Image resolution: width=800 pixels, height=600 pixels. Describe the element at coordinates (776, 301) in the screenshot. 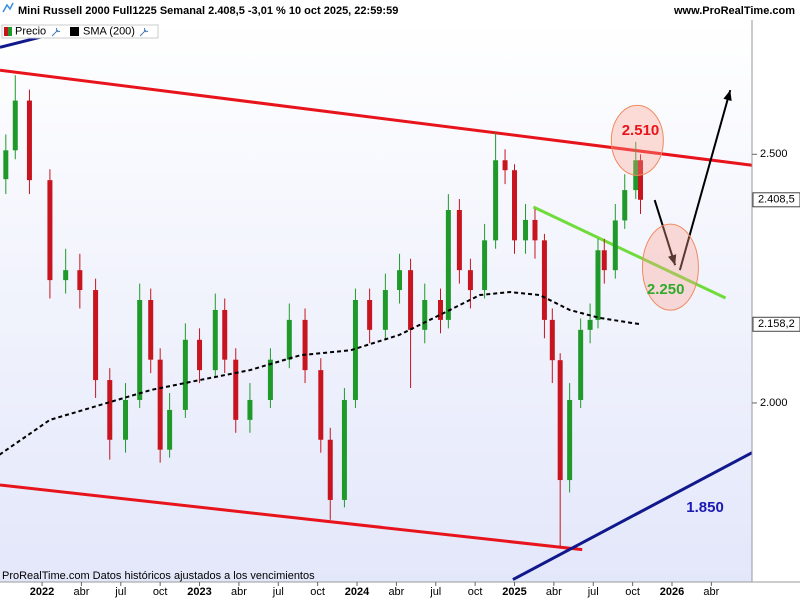

I see `y-axis-area` at that location.